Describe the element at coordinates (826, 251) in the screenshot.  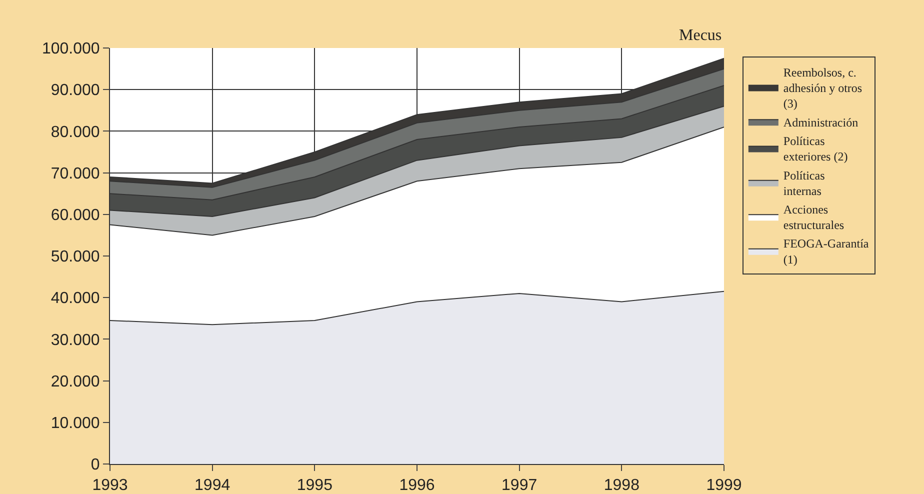
I see `legend-label: FEOGA-Garantía (1)` at that location.